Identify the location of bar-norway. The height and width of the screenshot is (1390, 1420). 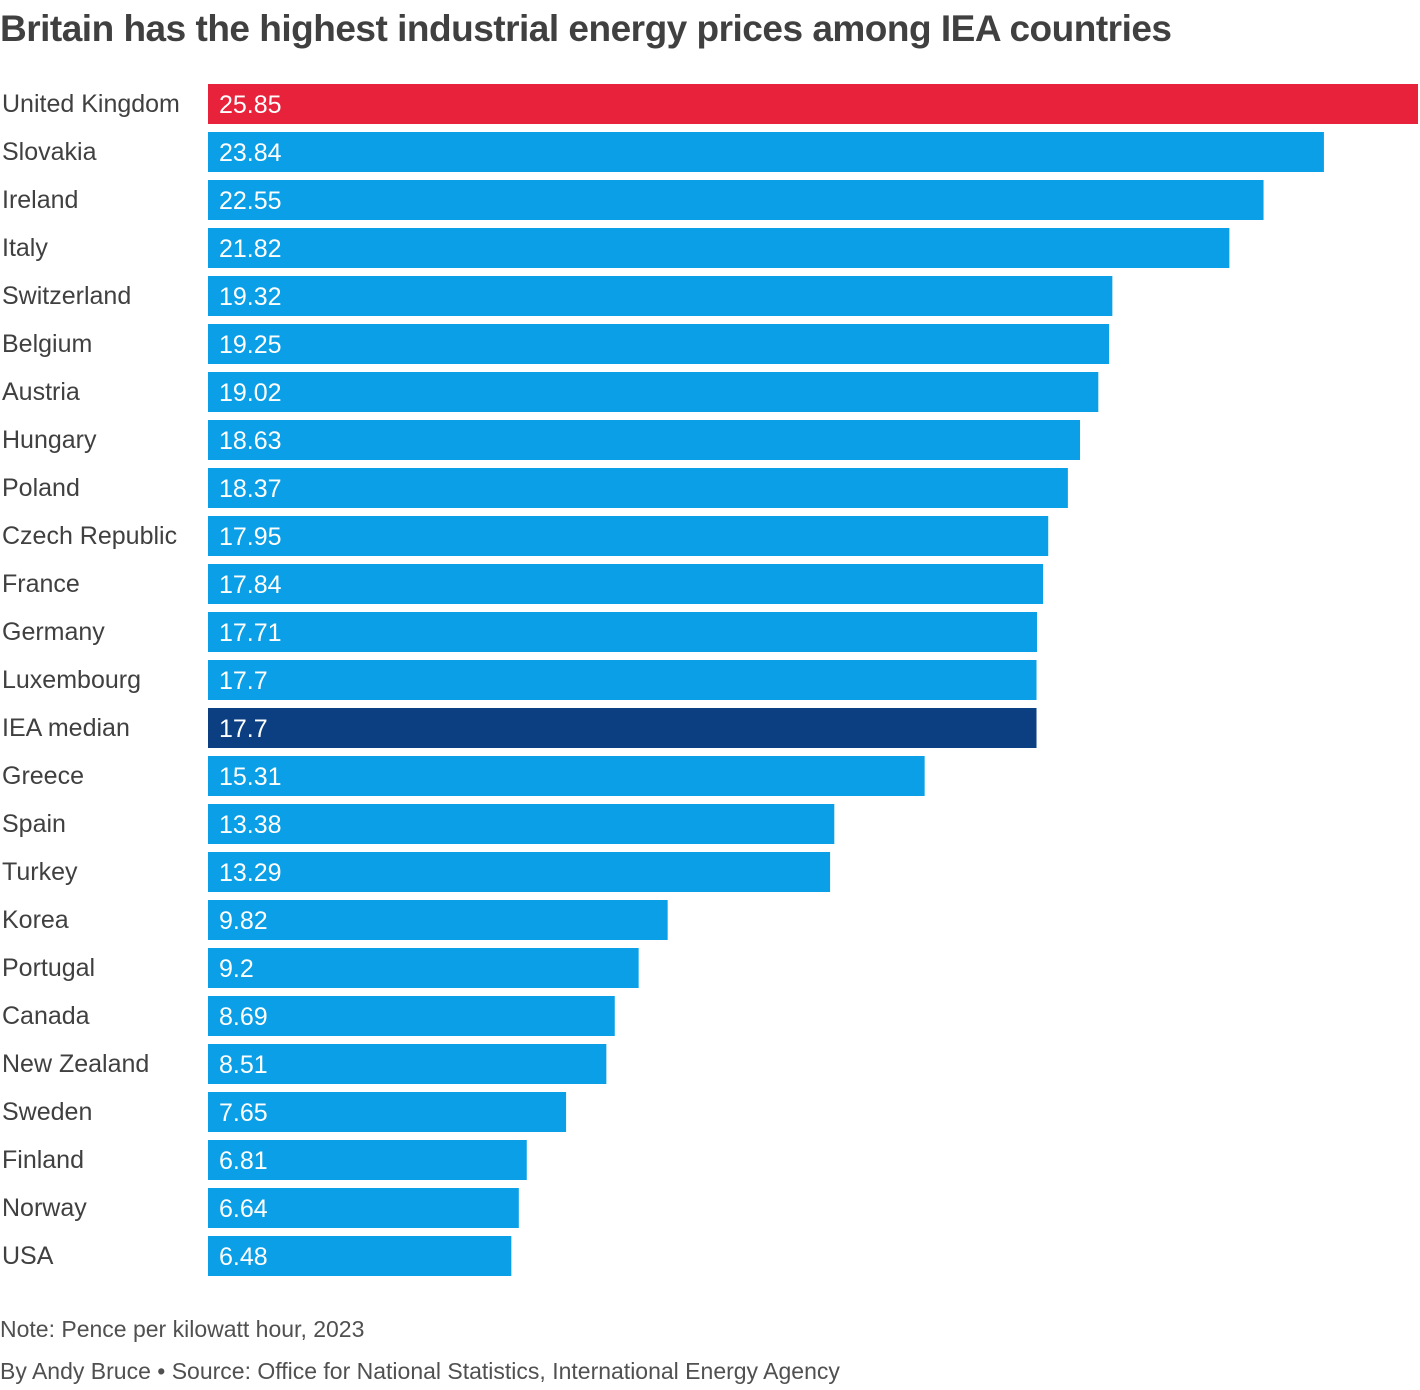
(363, 1208).